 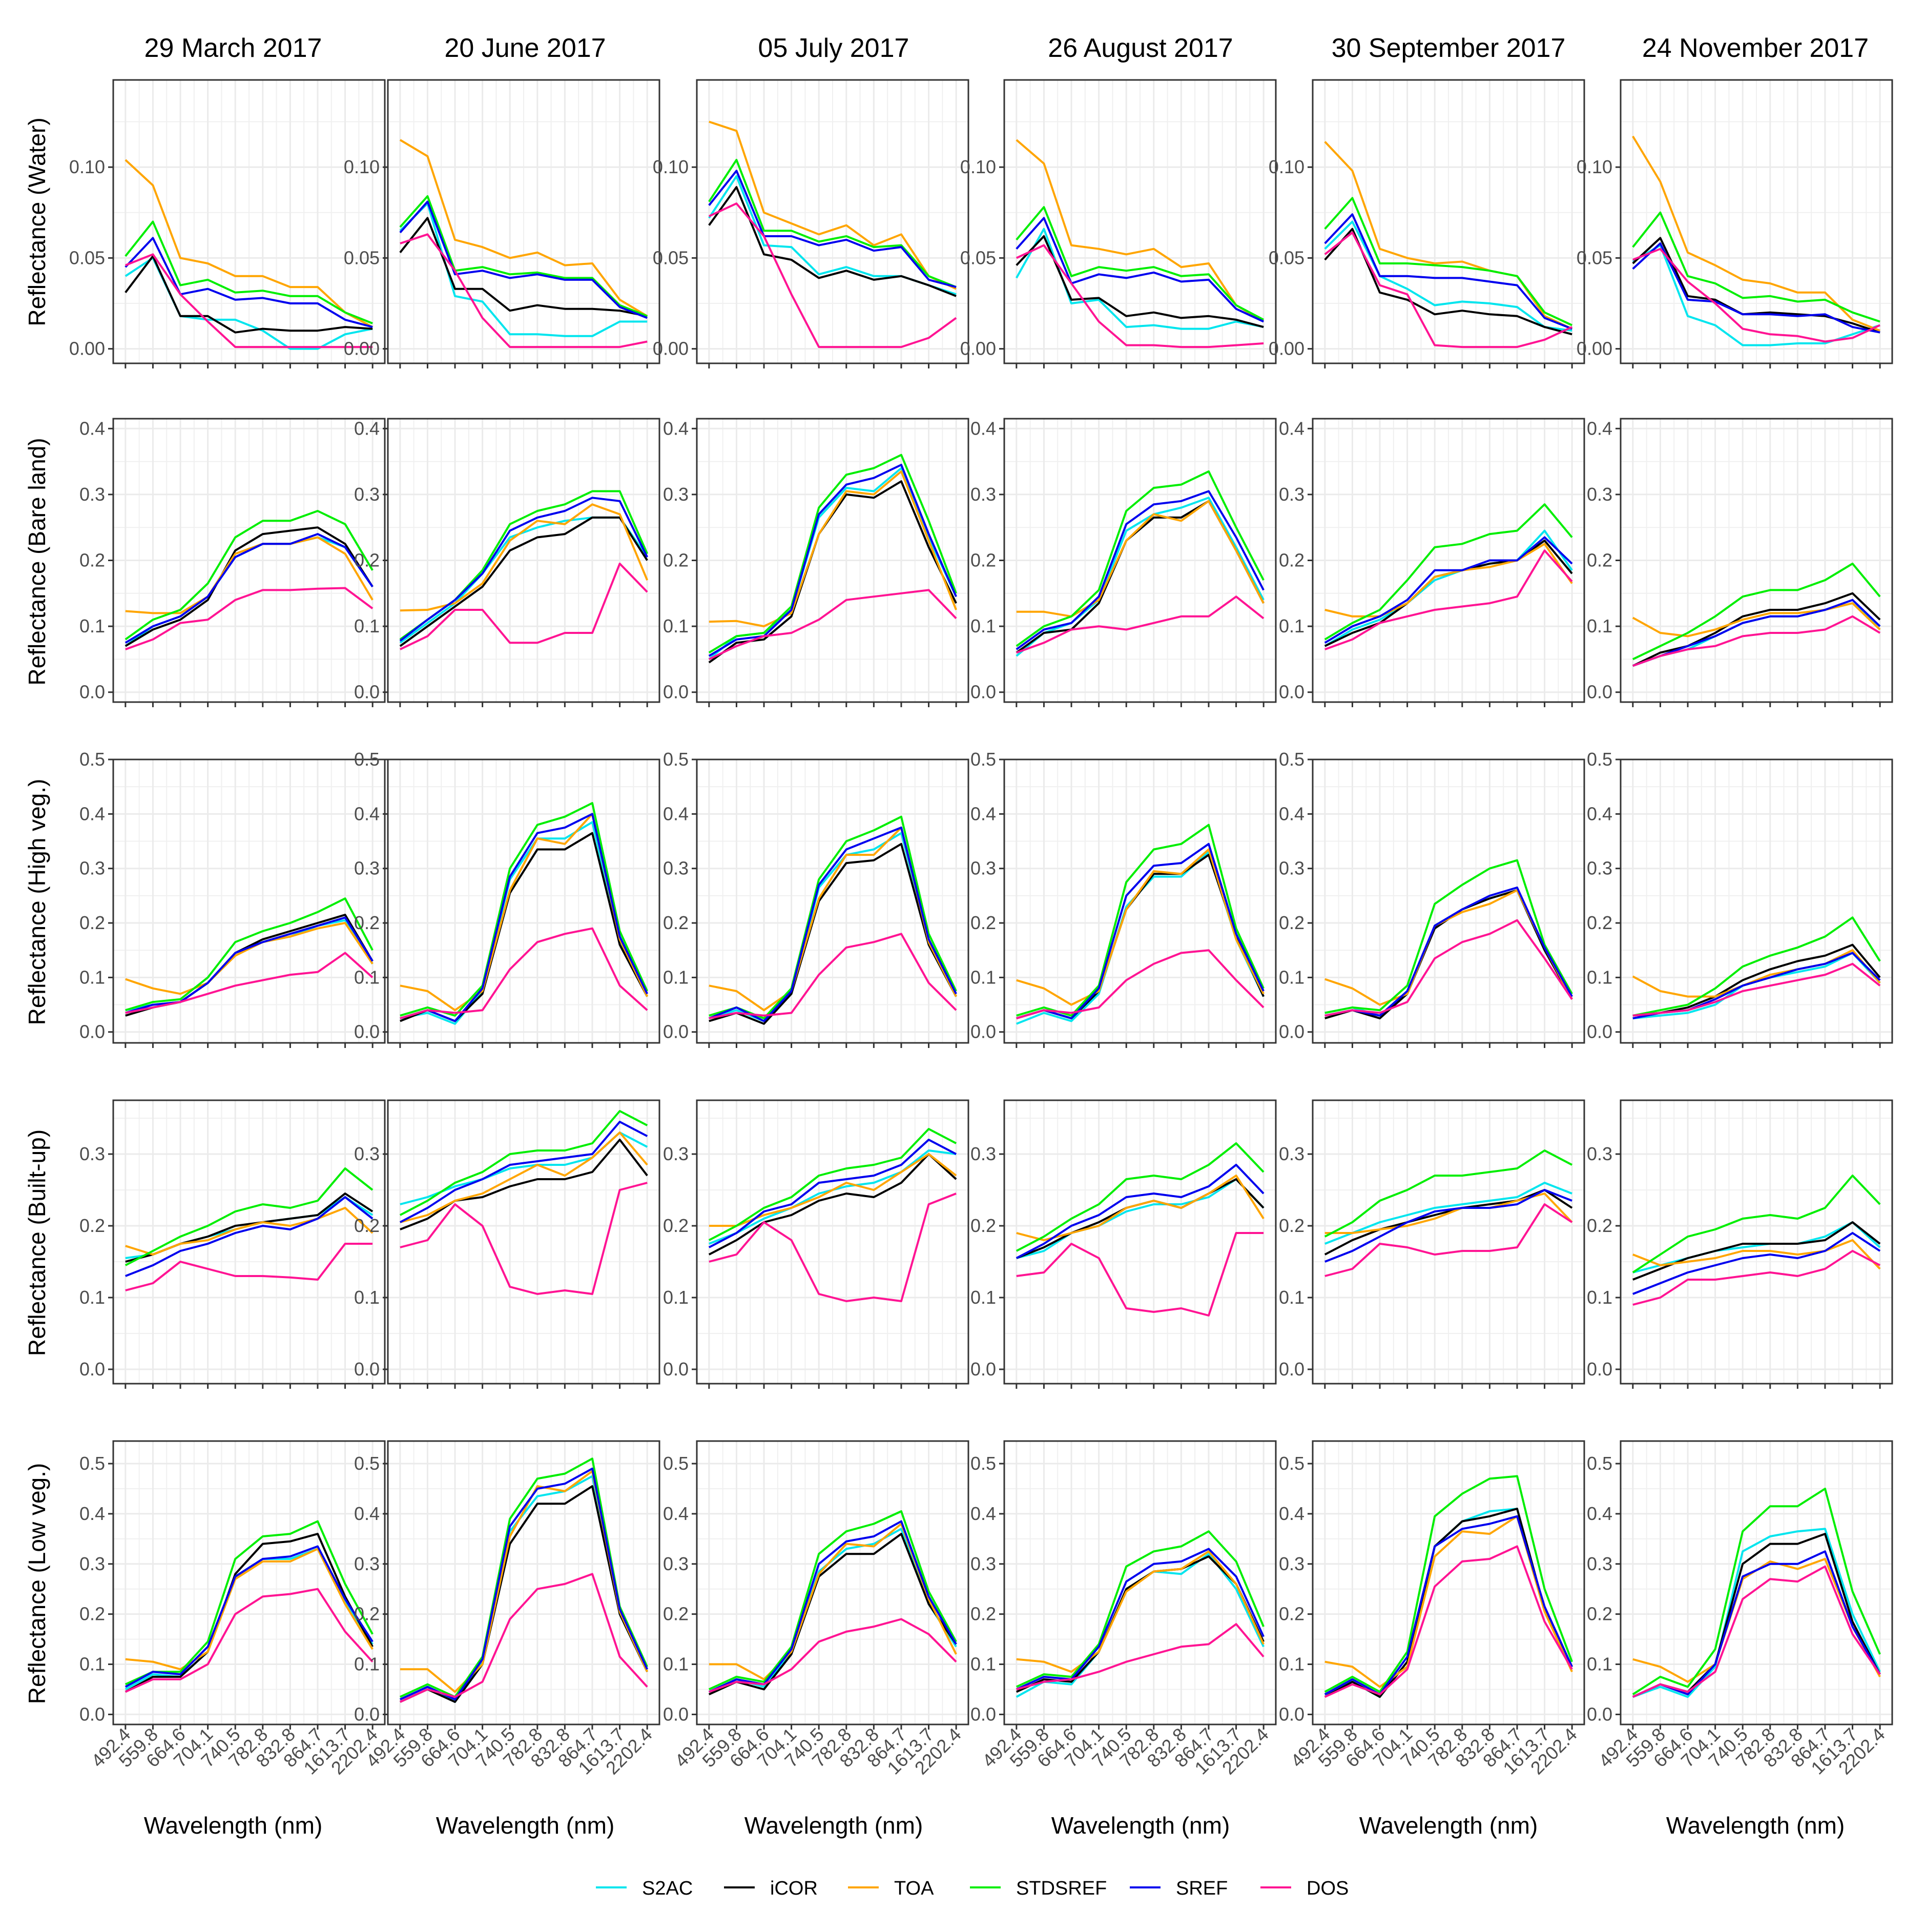 I want to click on y-tick-label: 0.10, so click(x=1594, y=166).